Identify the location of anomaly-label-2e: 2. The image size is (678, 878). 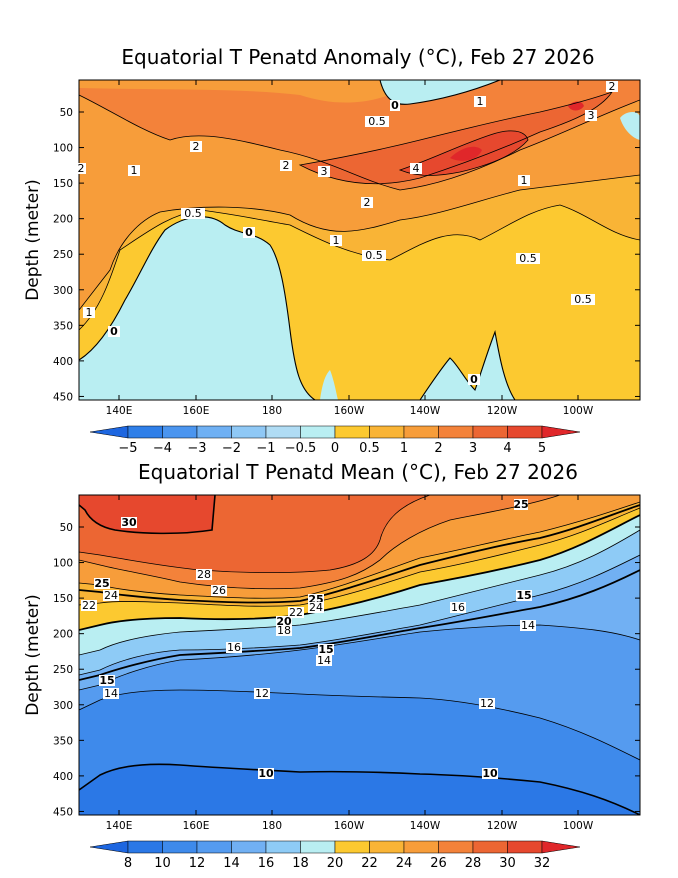
(367, 202).